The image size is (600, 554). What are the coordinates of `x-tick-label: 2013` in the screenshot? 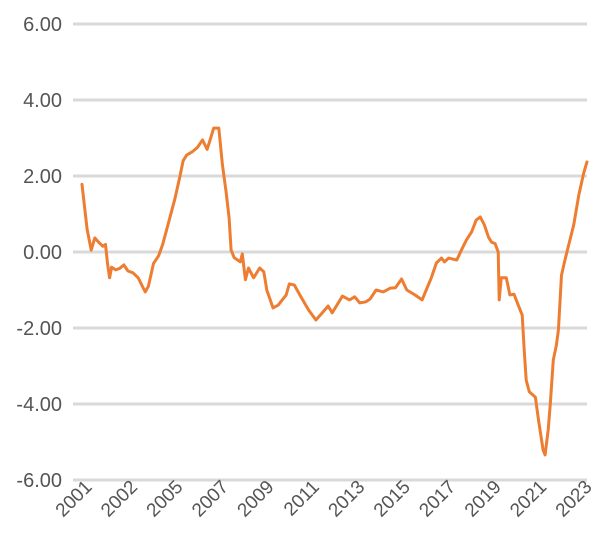 It's located at (347, 499).